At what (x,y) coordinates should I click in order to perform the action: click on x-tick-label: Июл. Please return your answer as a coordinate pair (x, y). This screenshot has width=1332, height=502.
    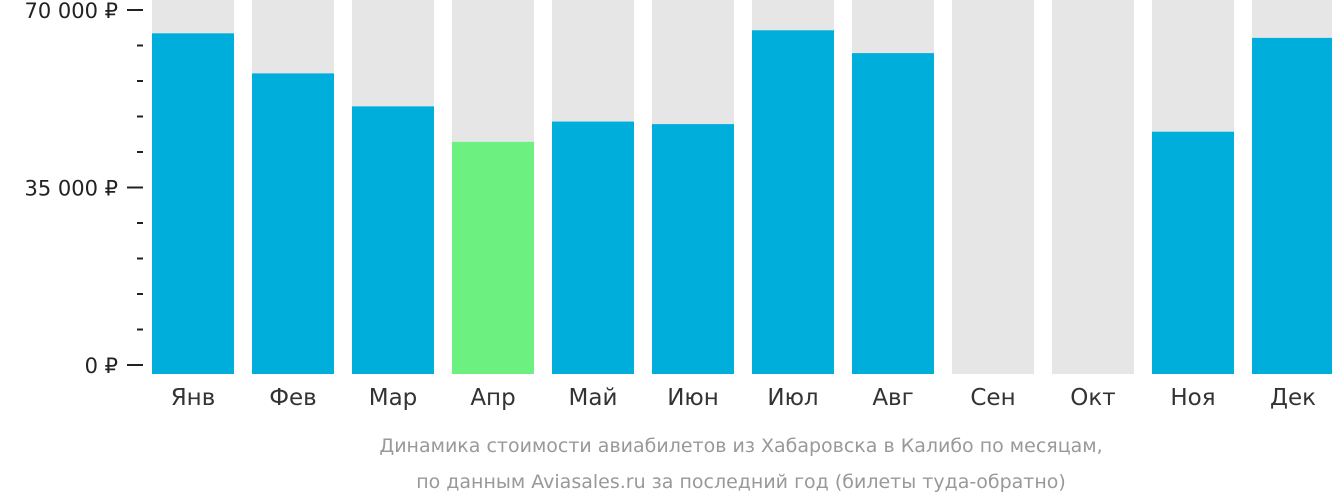
    Looking at the image, I should click on (792, 398).